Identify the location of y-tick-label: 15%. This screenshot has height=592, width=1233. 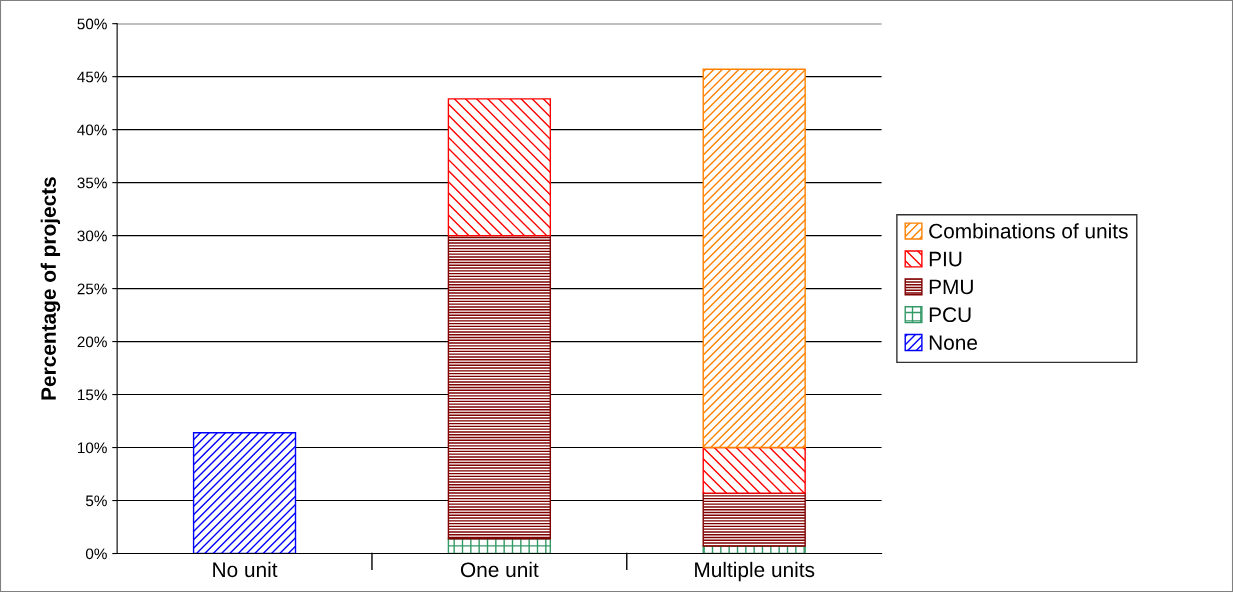
(92, 395).